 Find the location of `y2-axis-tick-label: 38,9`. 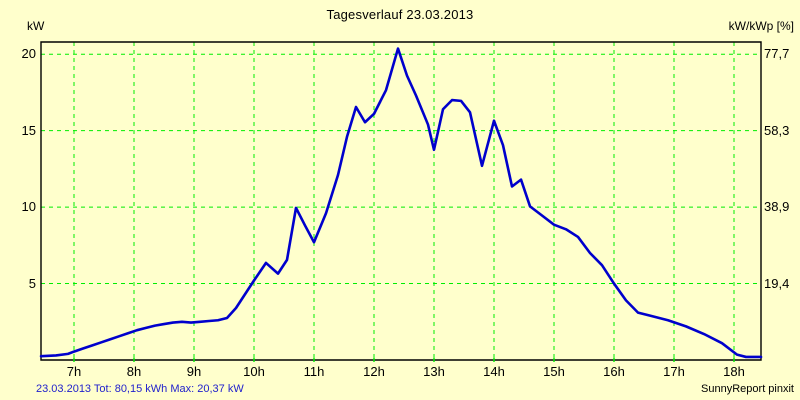

y2-axis-tick-label: 38,9 is located at coordinates (777, 206).